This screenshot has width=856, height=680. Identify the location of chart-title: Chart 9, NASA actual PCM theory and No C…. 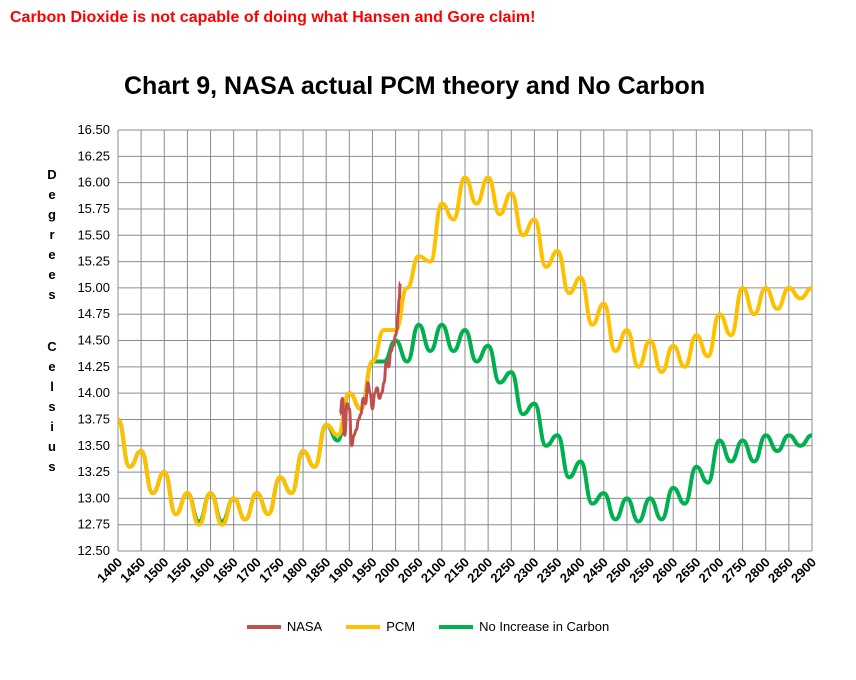
(415, 86).